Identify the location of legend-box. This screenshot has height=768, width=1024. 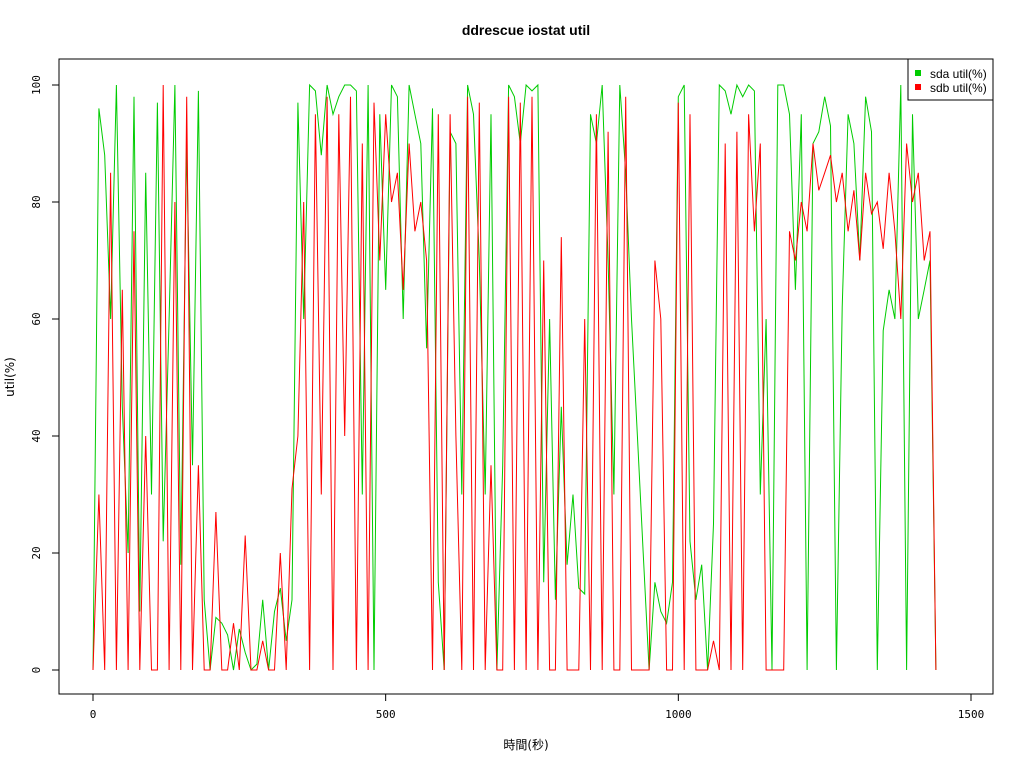
(950, 79).